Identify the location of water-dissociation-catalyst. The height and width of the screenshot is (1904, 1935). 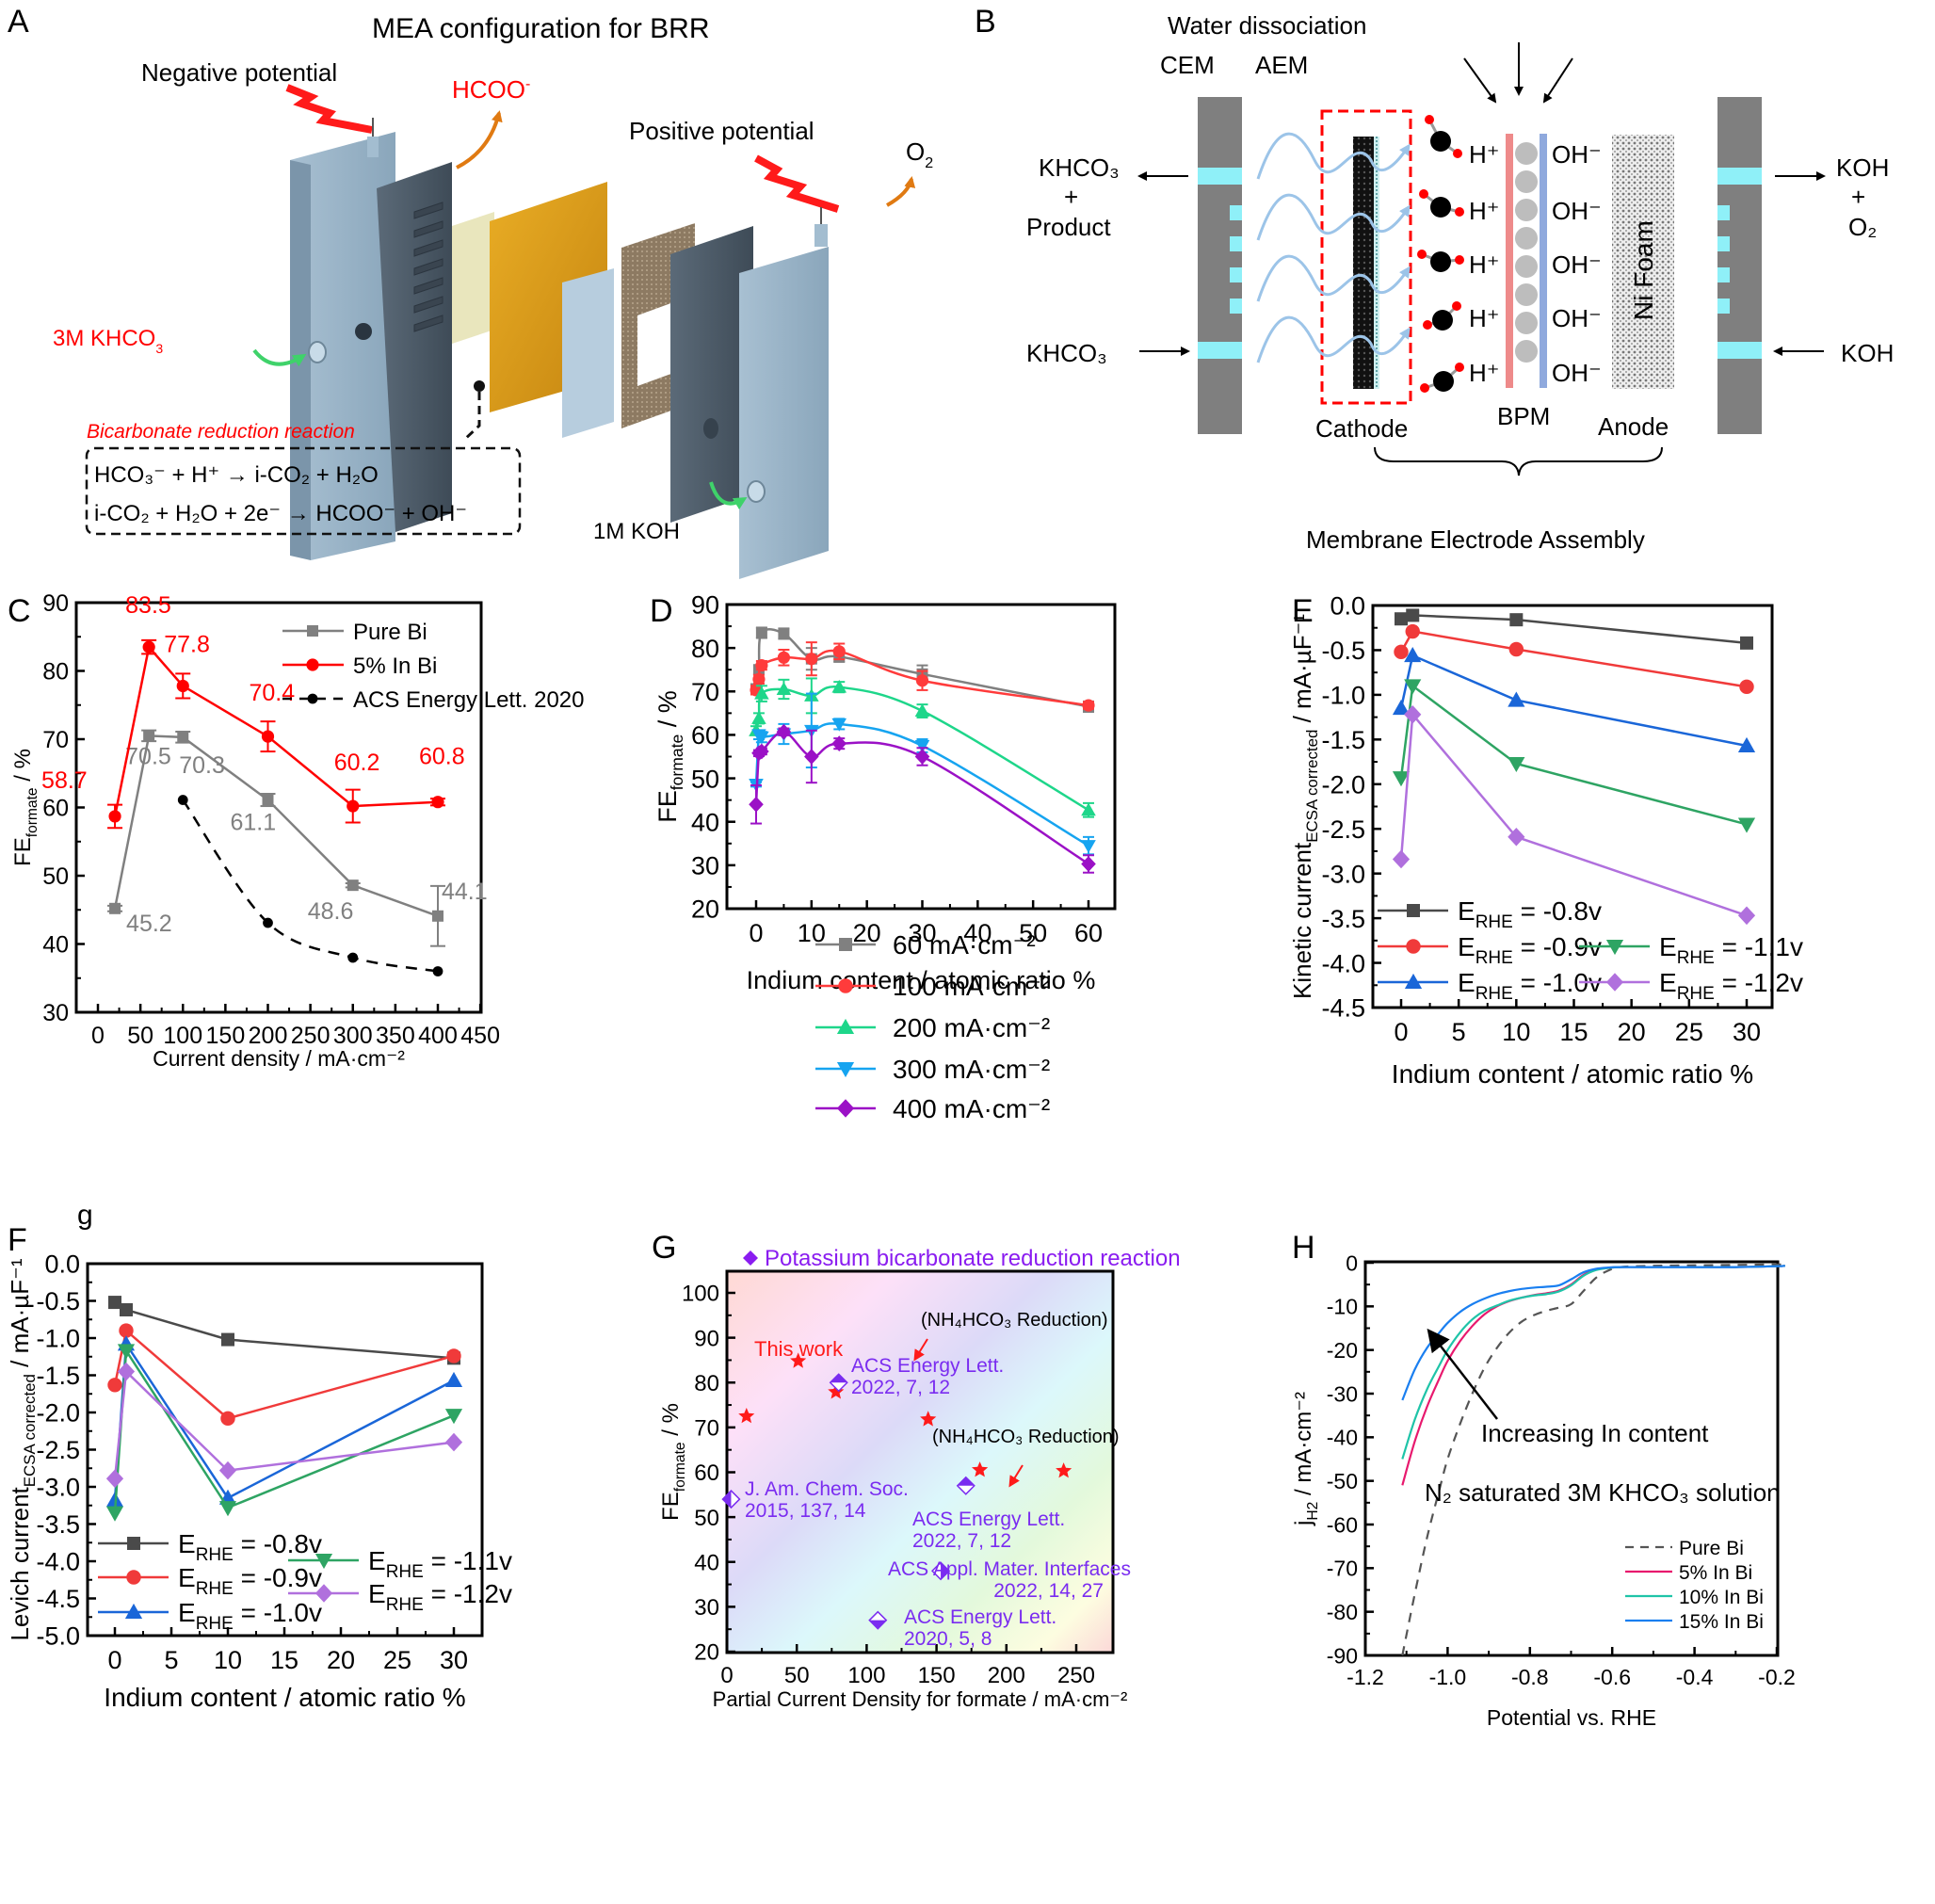
(1526, 252).